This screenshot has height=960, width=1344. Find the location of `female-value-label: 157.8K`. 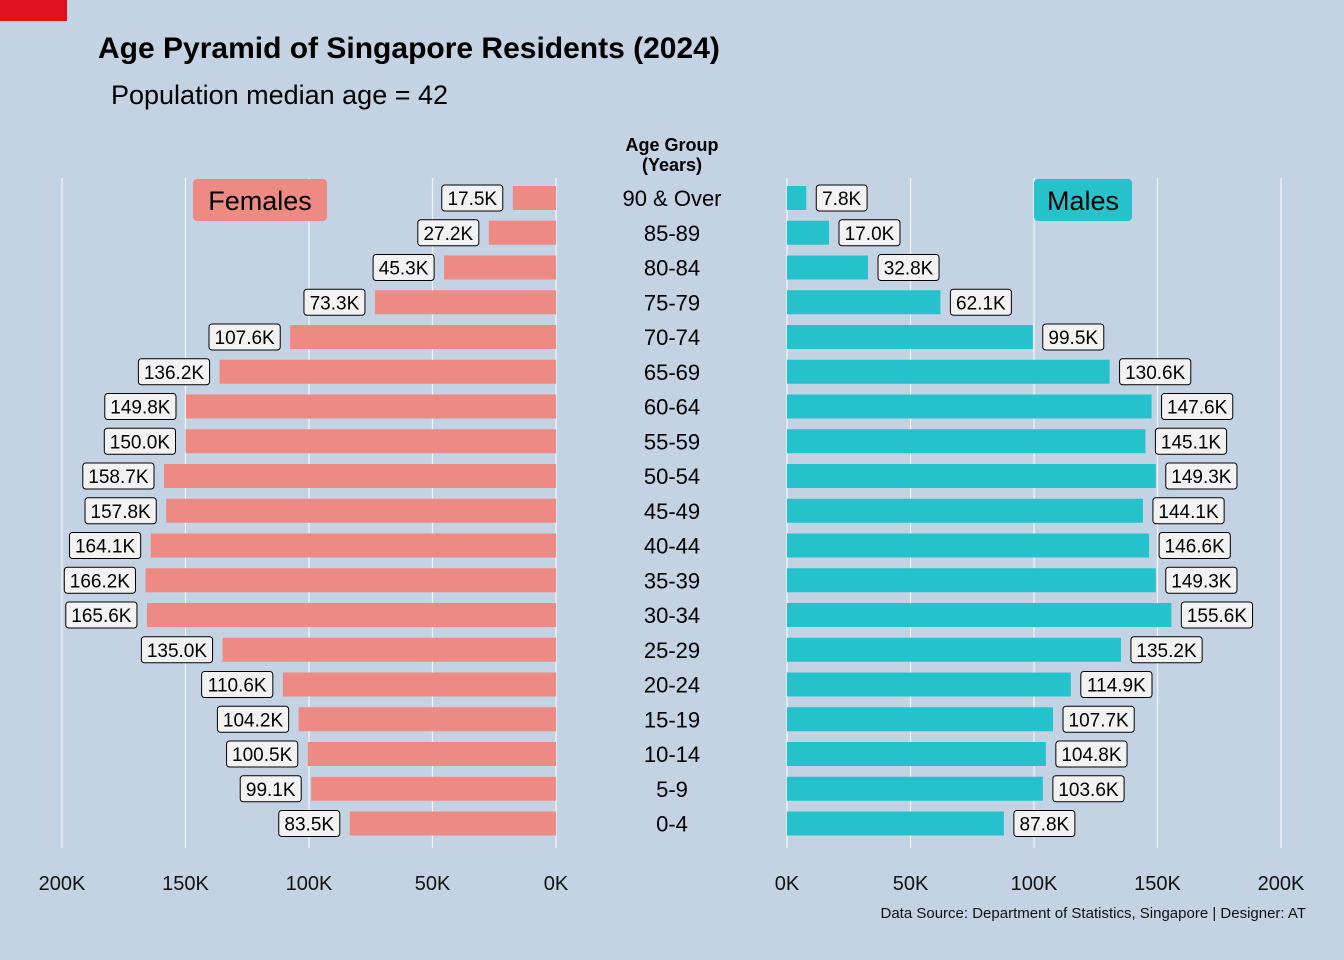

female-value-label: 157.8K is located at coordinates (121, 512).